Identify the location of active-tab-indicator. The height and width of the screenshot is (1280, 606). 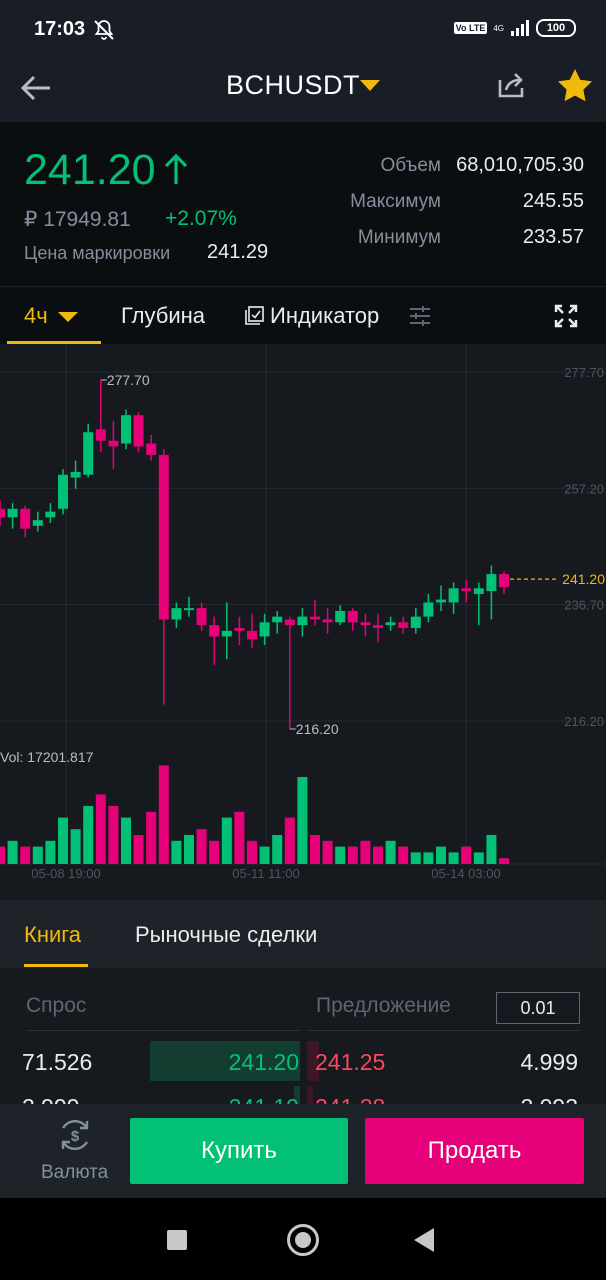
(54, 342).